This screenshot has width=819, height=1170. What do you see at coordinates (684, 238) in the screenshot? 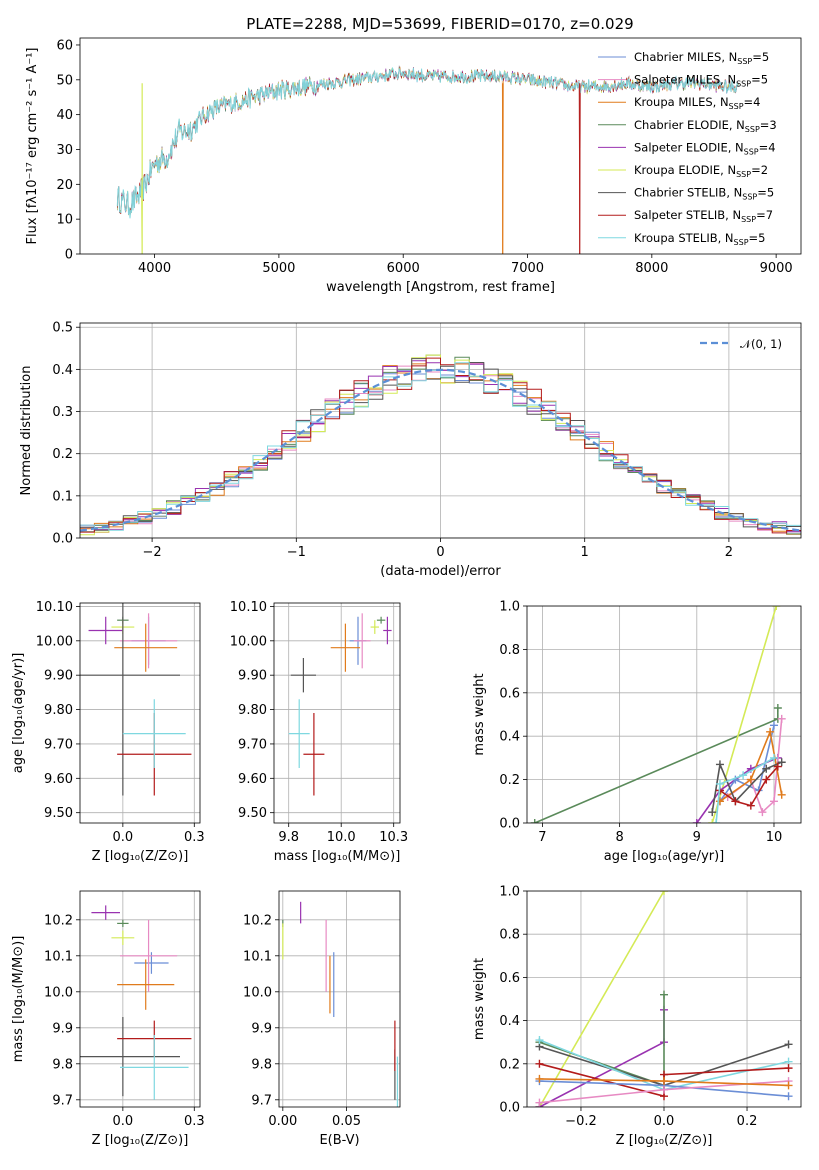
I see `legend-name: Kroupa STELIB, N` at bounding box center [684, 238].